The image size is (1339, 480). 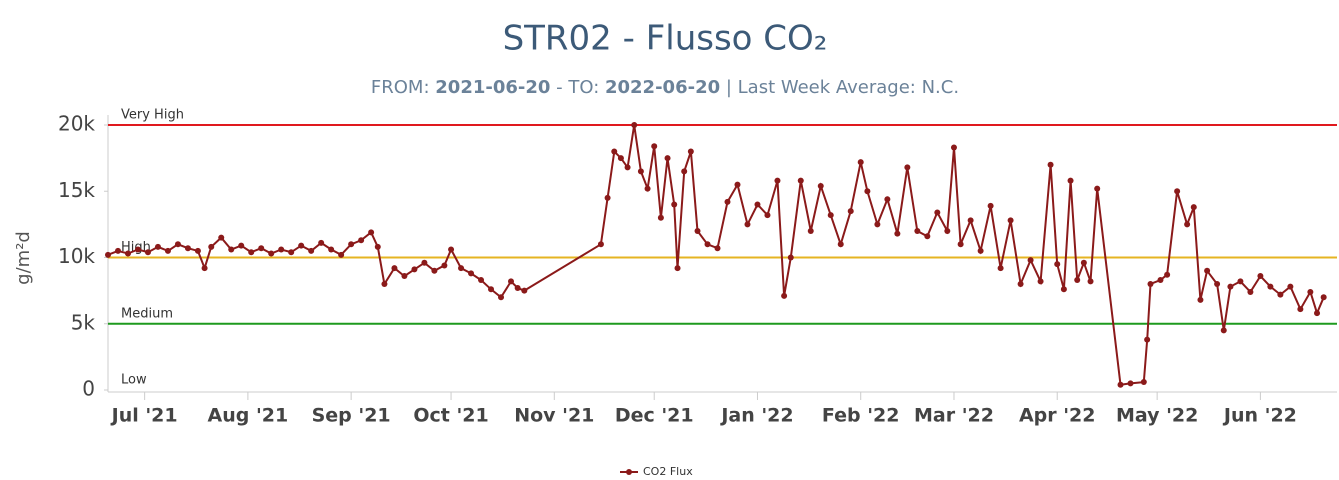 What do you see at coordinates (76, 256) in the screenshot?
I see `y-tick-label: 10k` at bounding box center [76, 256].